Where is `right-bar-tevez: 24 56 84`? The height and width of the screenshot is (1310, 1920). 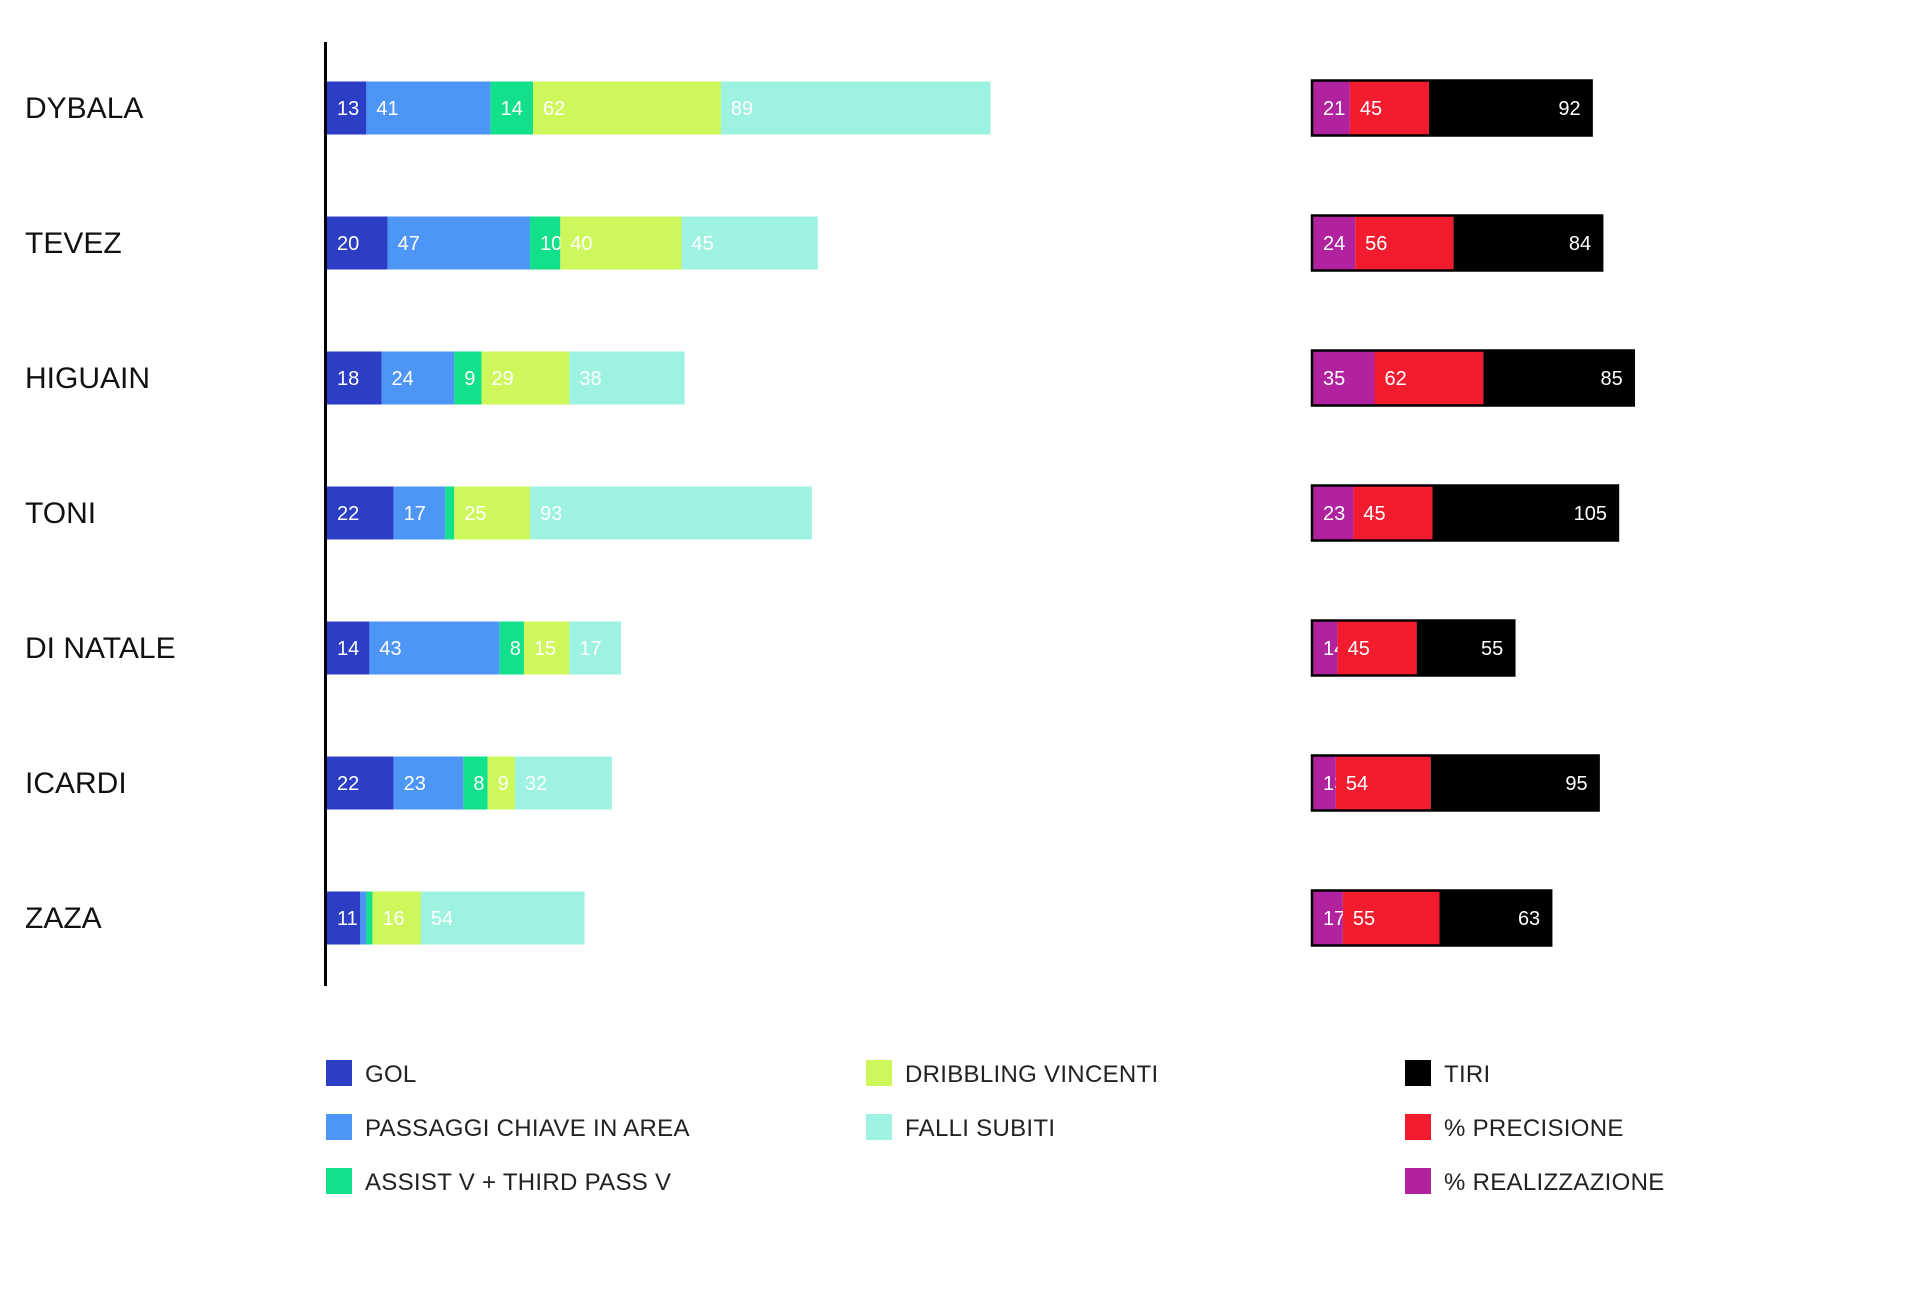 right-bar-tevez: 24 56 84 is located at coordinates (1457, 243).